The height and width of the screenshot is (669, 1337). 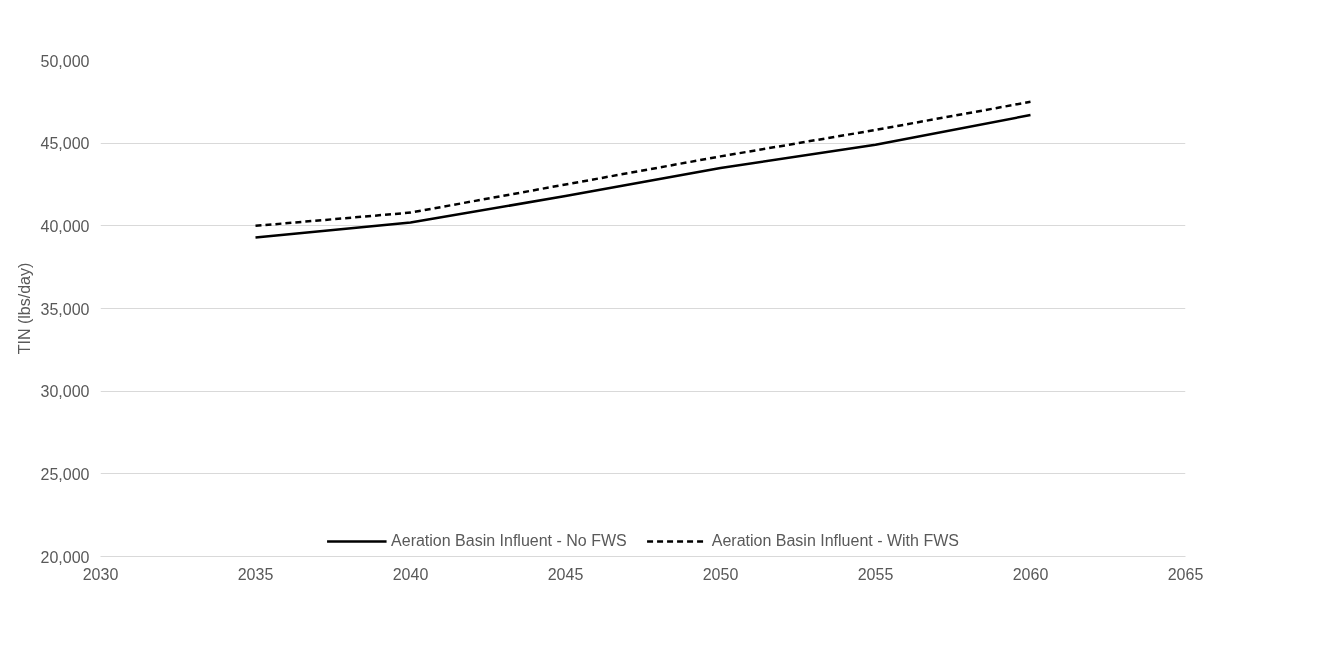 I want to click on y-tick-label: 50,000, so click(x=65, y=61).